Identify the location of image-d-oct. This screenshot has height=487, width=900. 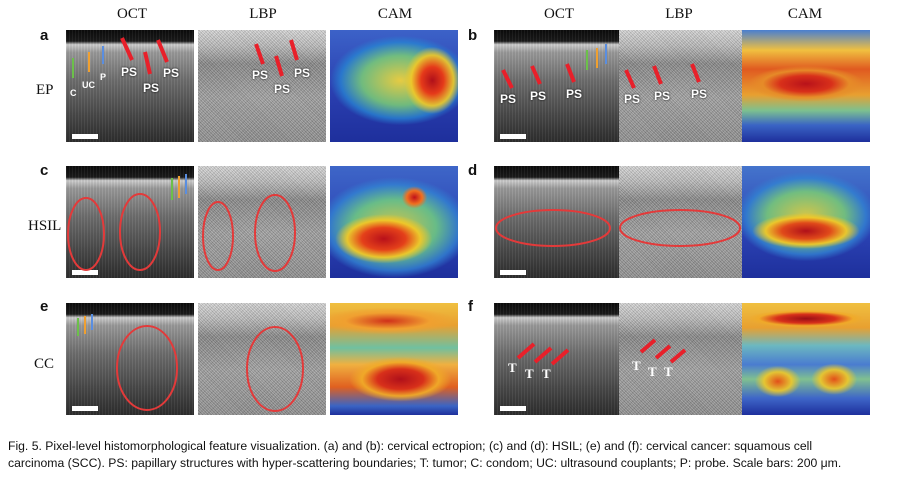
(558, 222).